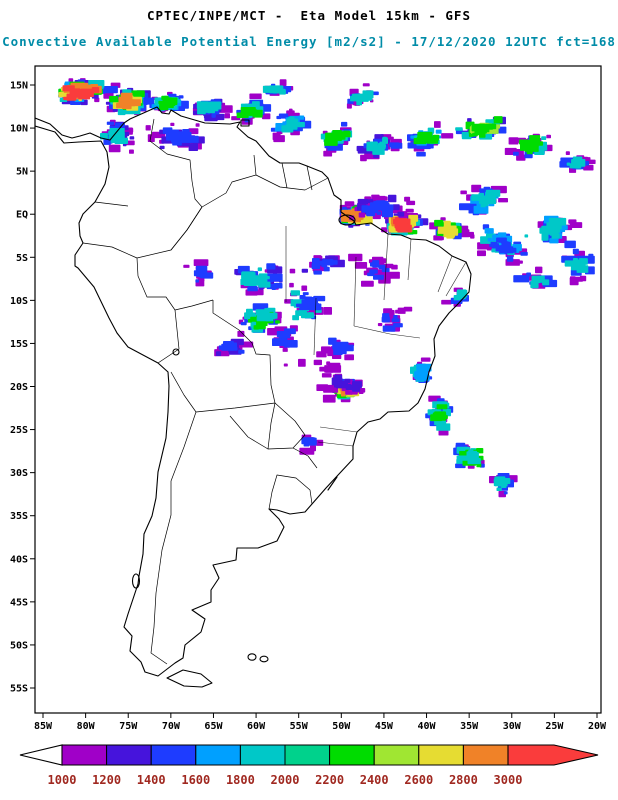 This screenshot has width=618, height=800. What do you see at coordinates (305, 458) in the screenshot?
I see `border-brazil-argentina-misiones` at bounding box center [305, 458].